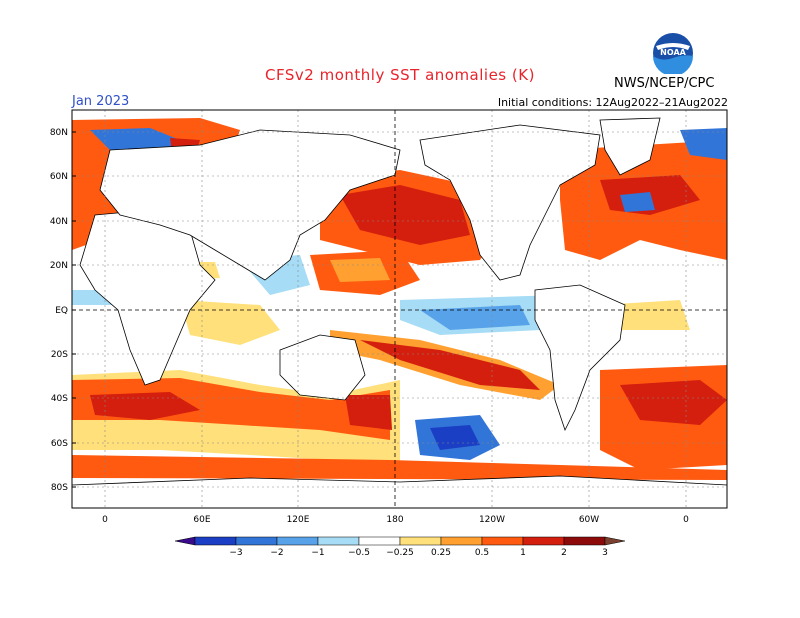 This screenshot has height=618, width=800. I want to click on lat-tick-label: 20N, so click(59, 266).